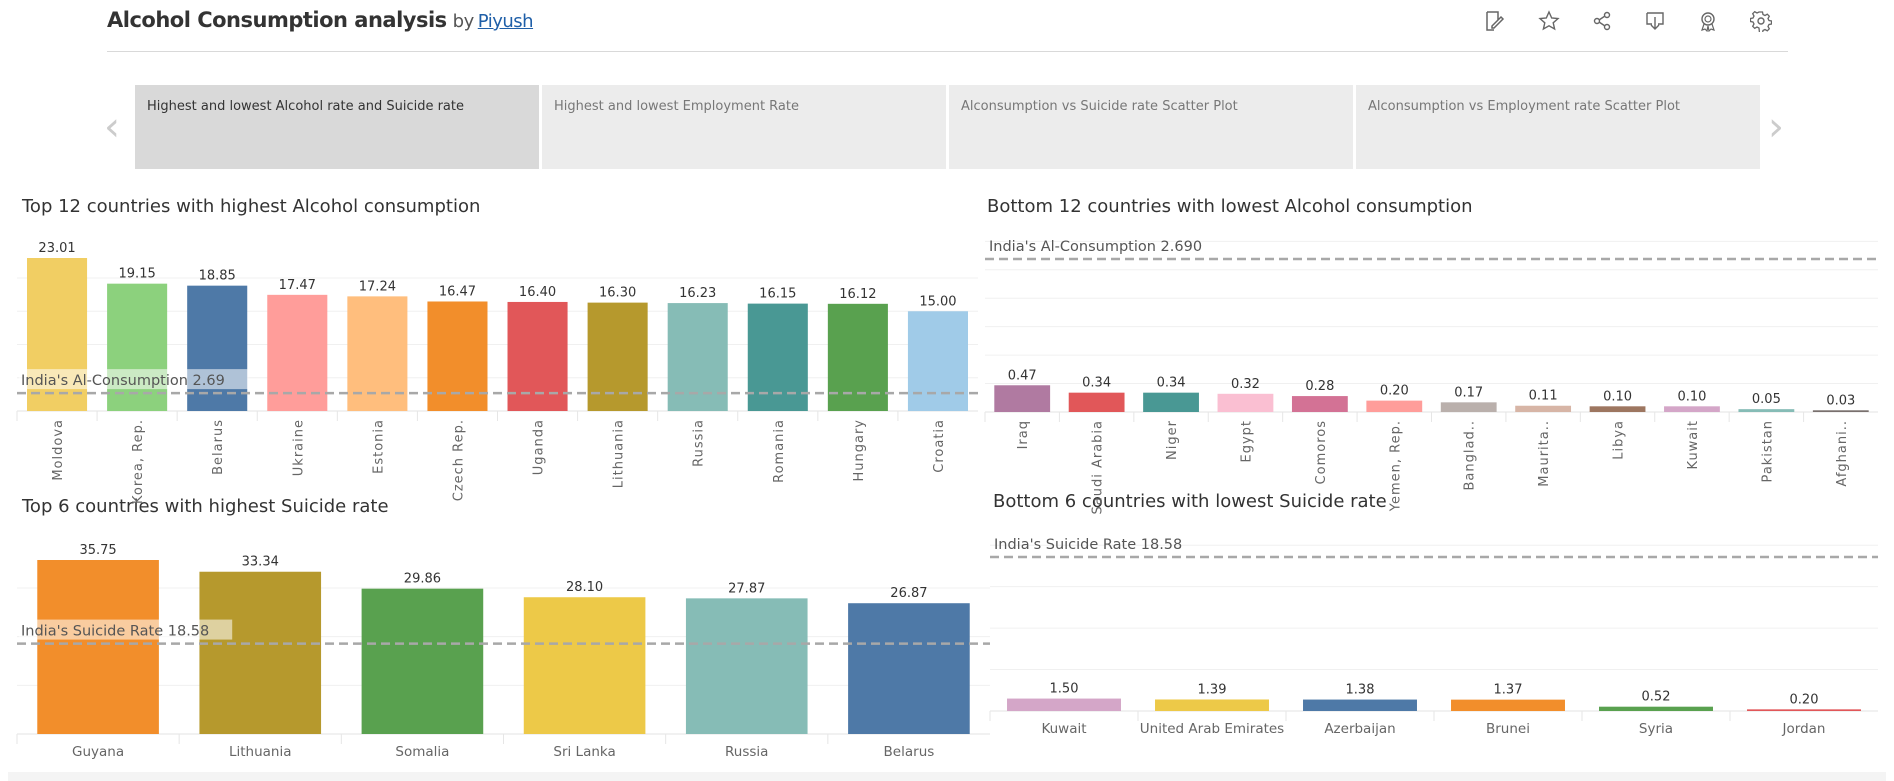 Image resolution: width=1894 pixels, height=781 pixels. I want to click on category-label: Saudi Arabia, so click(1098, 467).